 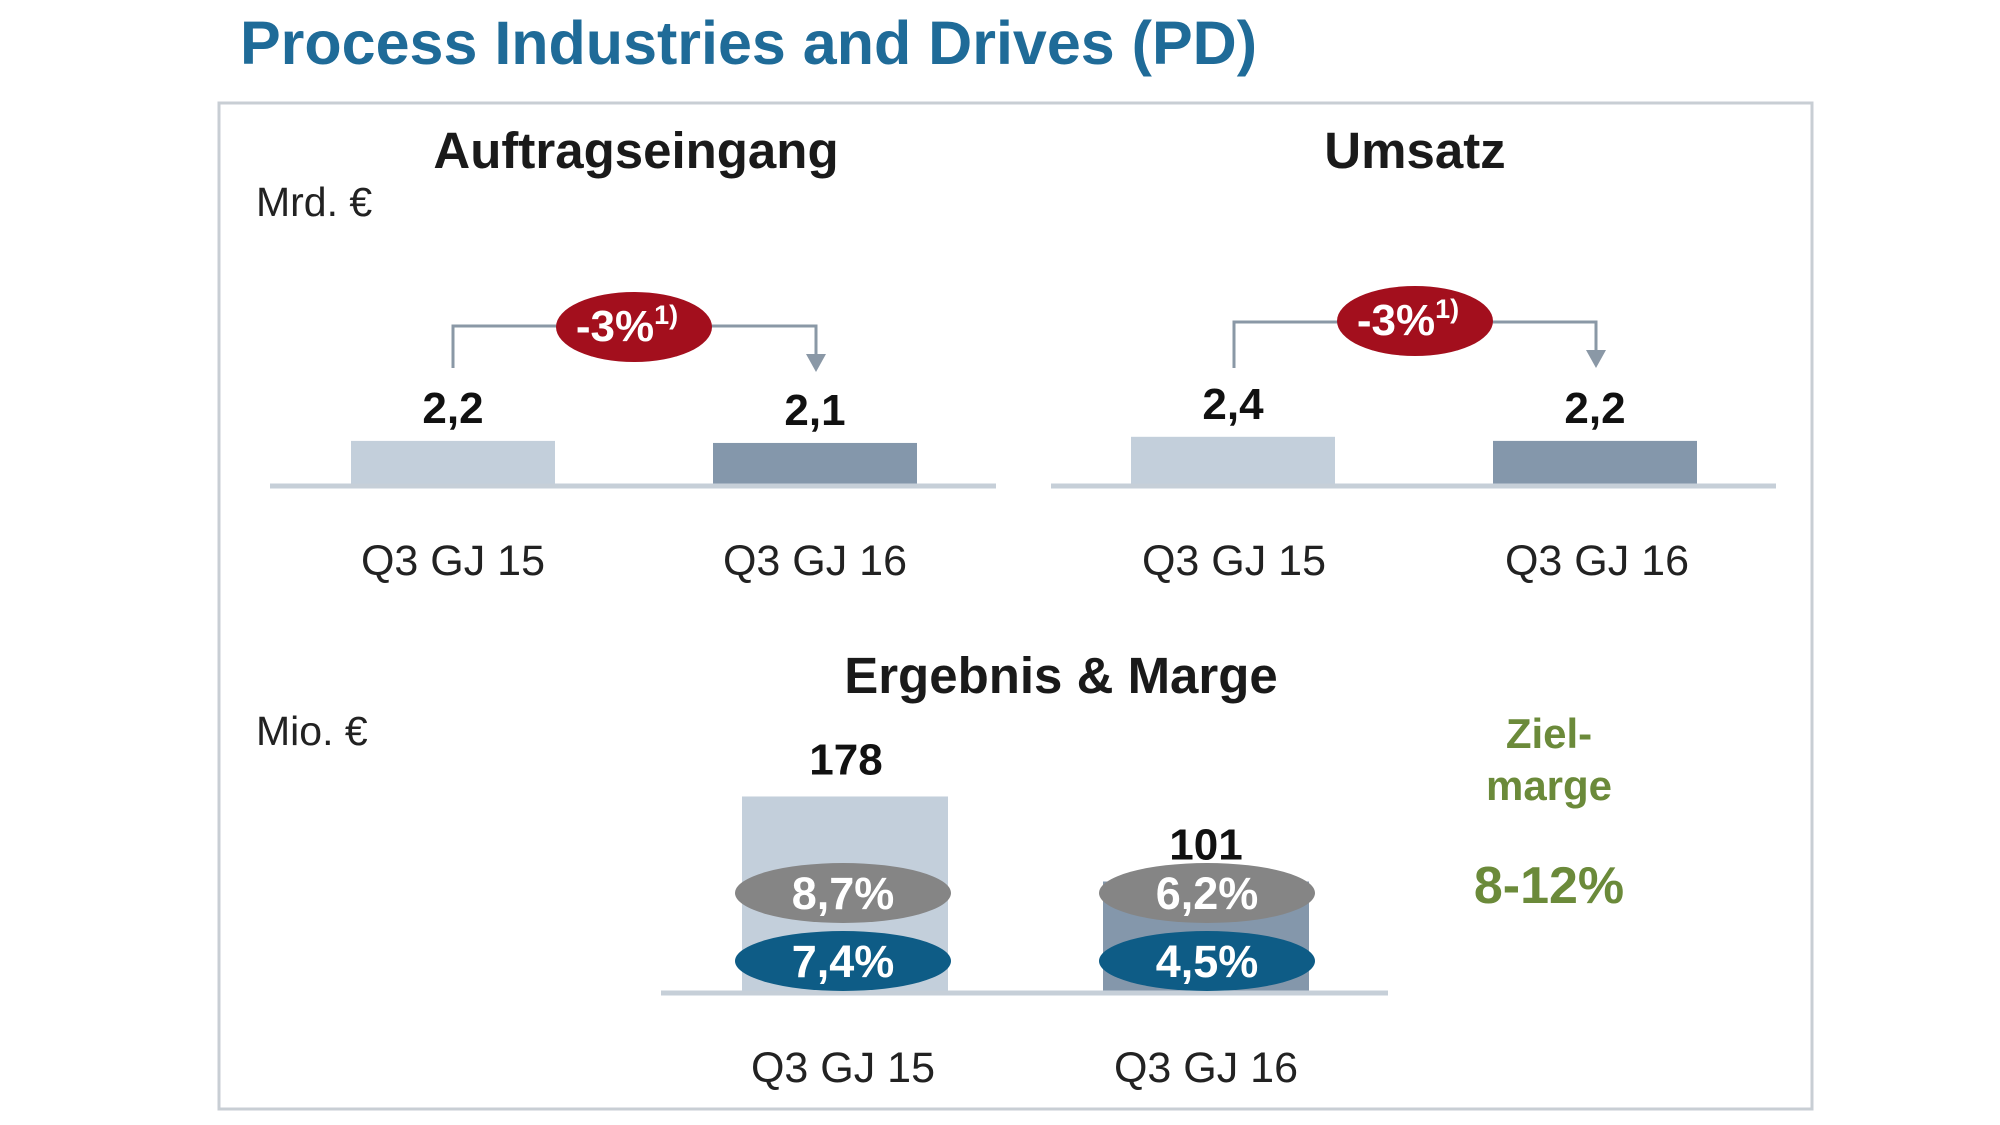 What do you see at coordinates (1597, 561) in the screenshot?
I see `revenue-category-label-q3-gj16: Q3 GJ 16` at bounding box center [1597, 561].